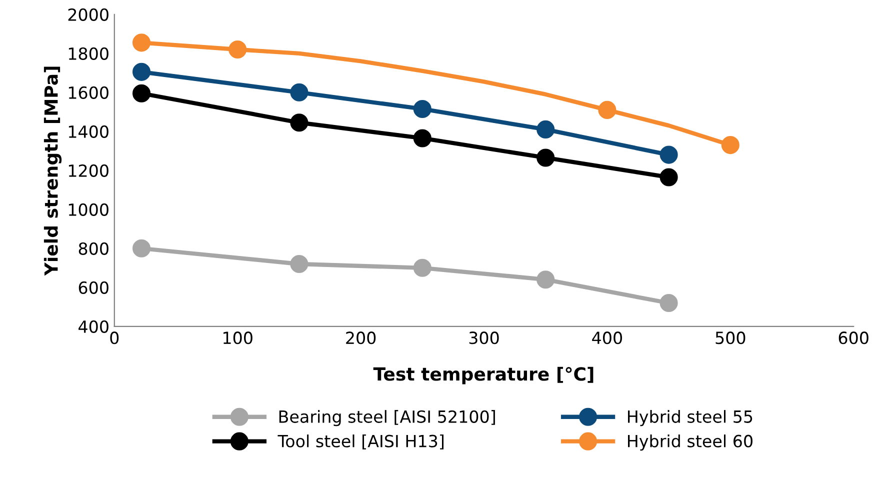 Image resolution: width=880 pixels, height=480 pixels. Describe the element at coordinates (88, 92) in the screenshot. I see `y-tick-label: 1600` at that location.